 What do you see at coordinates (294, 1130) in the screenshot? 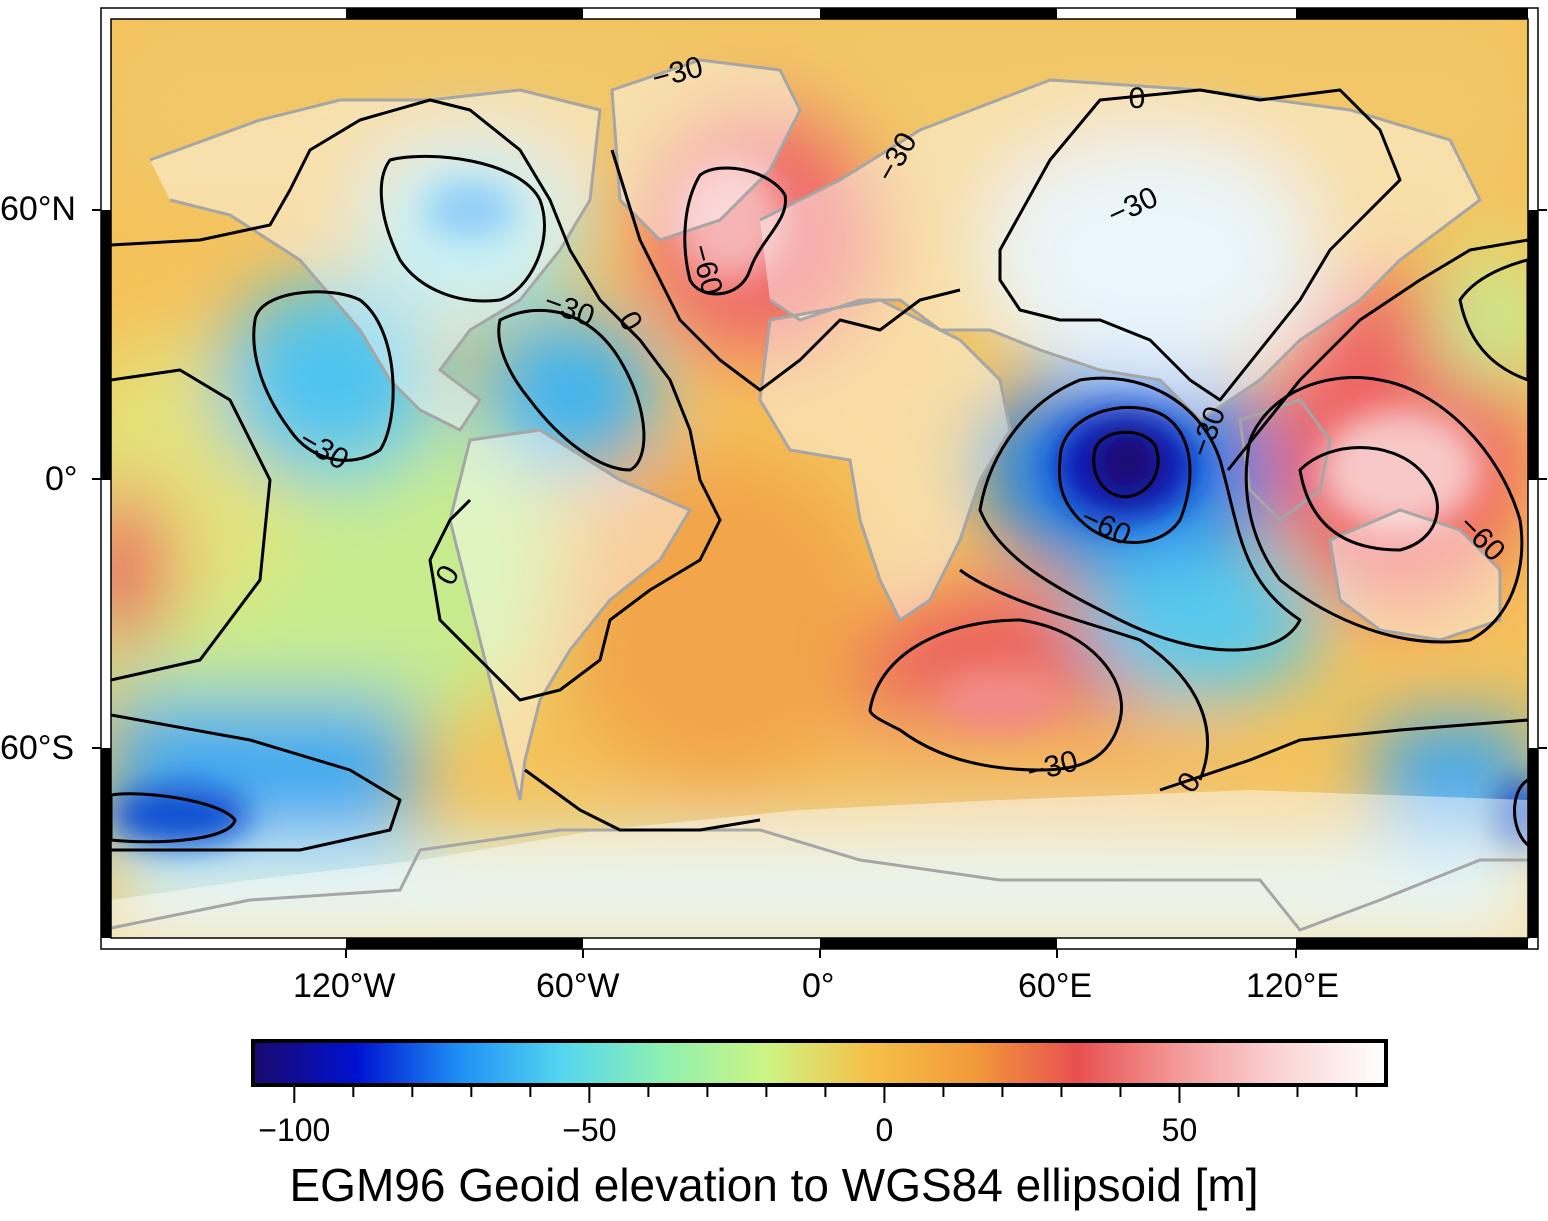
I see `colorbar-tick-label: −100` at bounding box center [294, 1130].